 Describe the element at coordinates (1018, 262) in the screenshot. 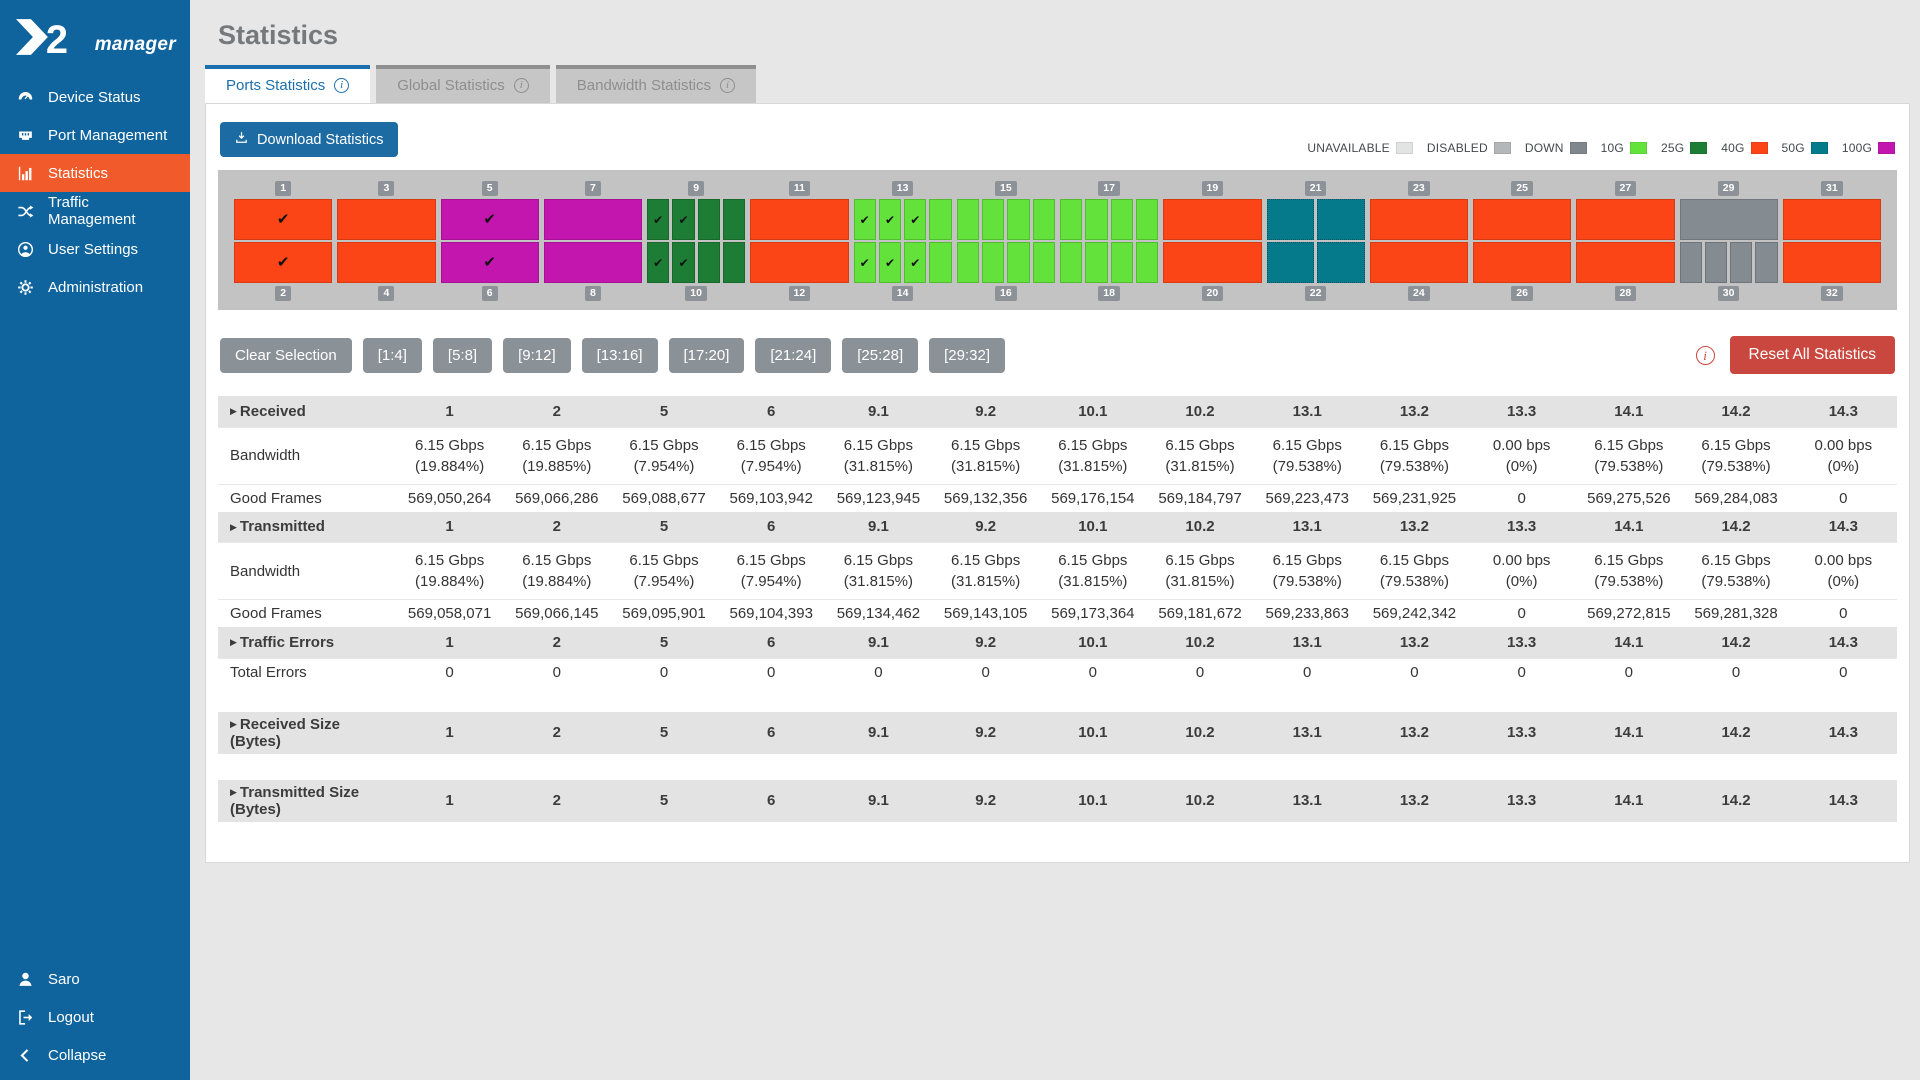

I see `port-16.3` at that location.